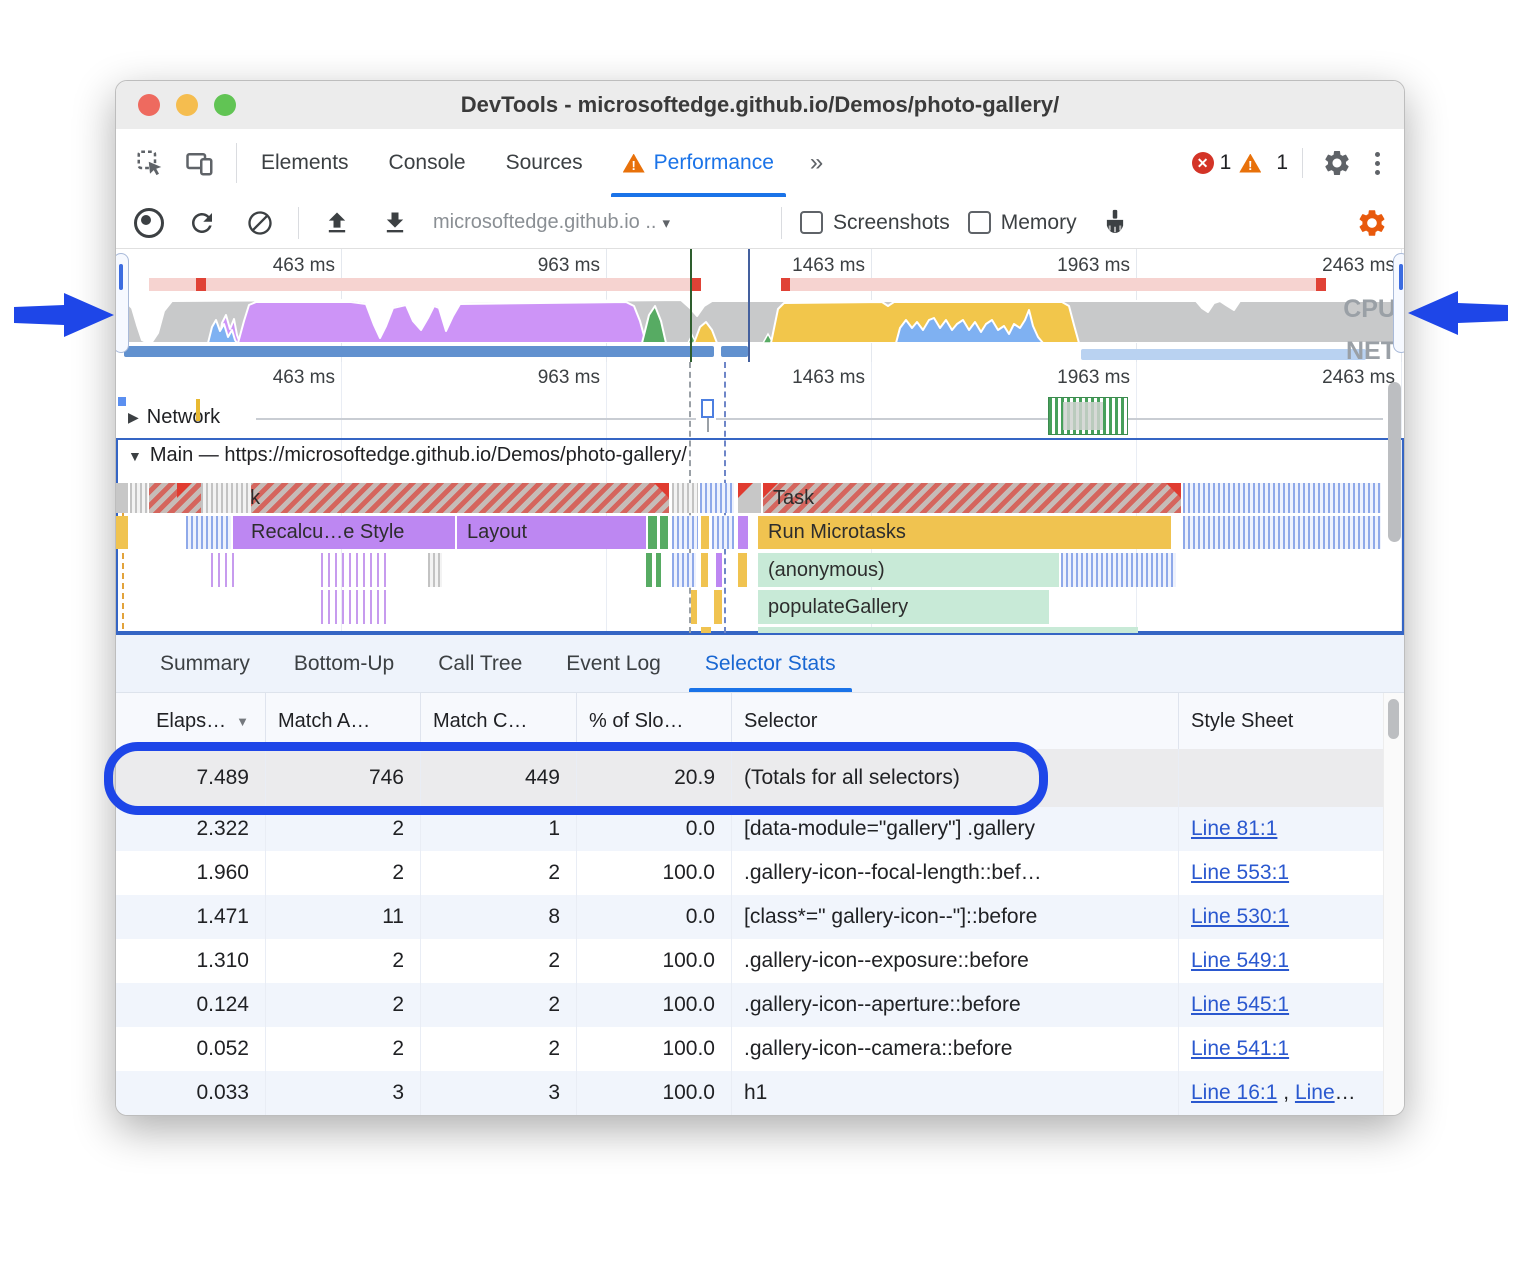 This screenshot has width=1520, height=1264. I want to click on clear-recording-icon, so click(260, 223).